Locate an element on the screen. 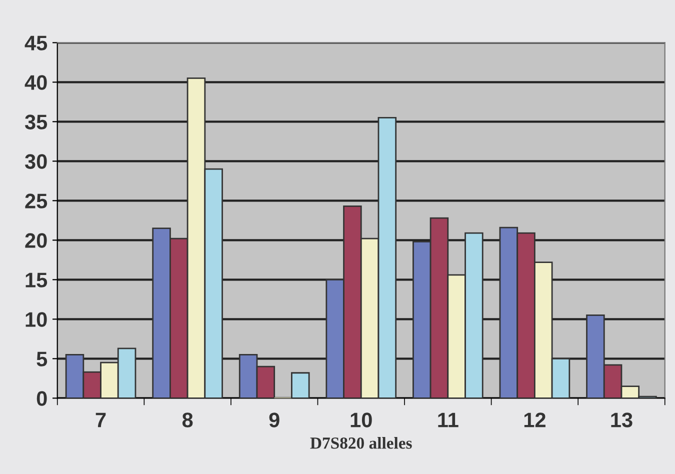  y-tick-label: 5 is located at coordinates (42, 359).